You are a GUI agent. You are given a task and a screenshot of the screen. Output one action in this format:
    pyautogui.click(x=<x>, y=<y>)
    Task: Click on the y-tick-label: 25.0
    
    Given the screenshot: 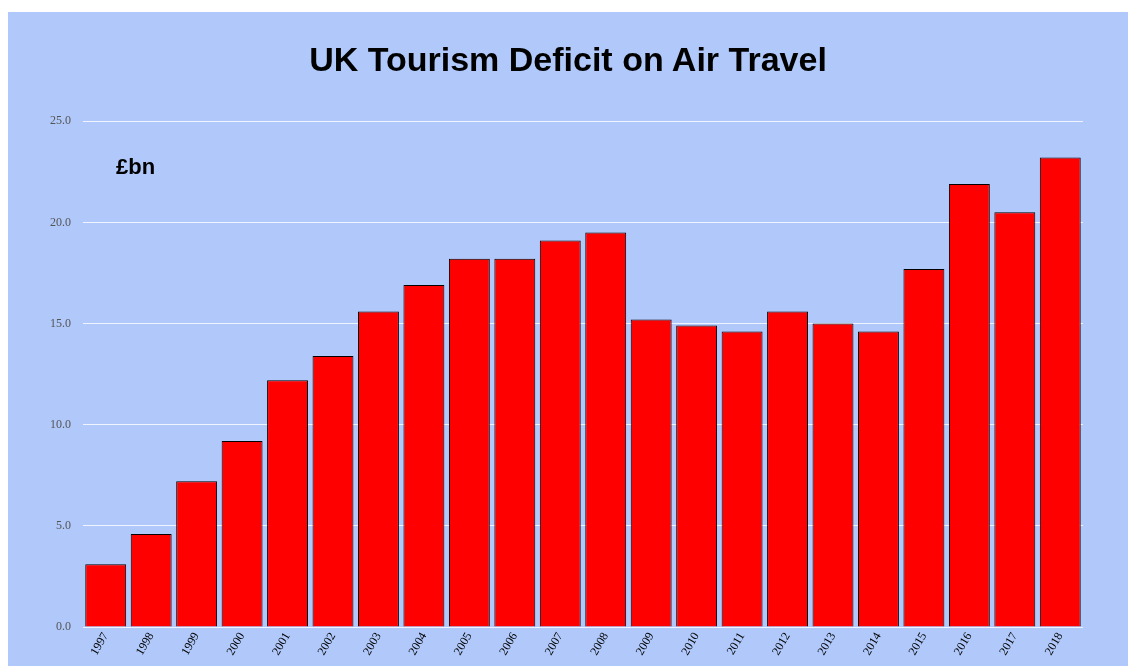 What is the action you would take?
    pyautogui.click(x=60, y=120)
    